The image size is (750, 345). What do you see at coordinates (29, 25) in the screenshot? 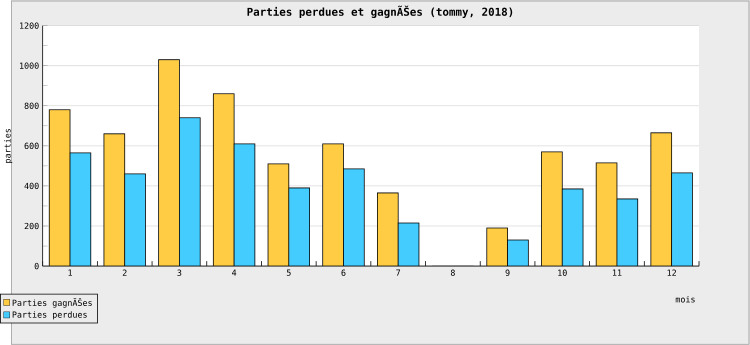
I see `y-tick-label: 1200` at bounding box center [29, 25].